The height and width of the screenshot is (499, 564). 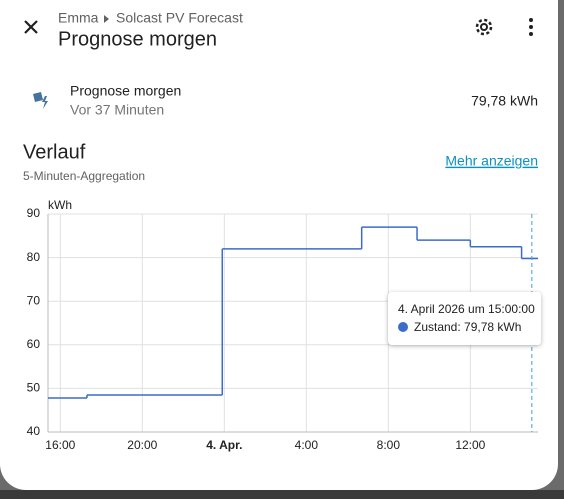 I want to click on settings-button, so click(x=484, y=27).